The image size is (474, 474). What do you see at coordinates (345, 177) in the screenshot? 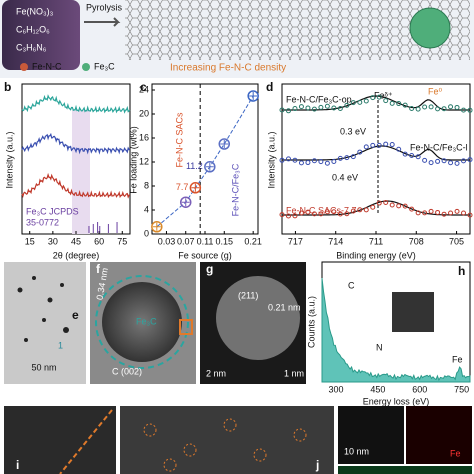
I see `shift: 0.4 eV` at bounding box center [345, 177].